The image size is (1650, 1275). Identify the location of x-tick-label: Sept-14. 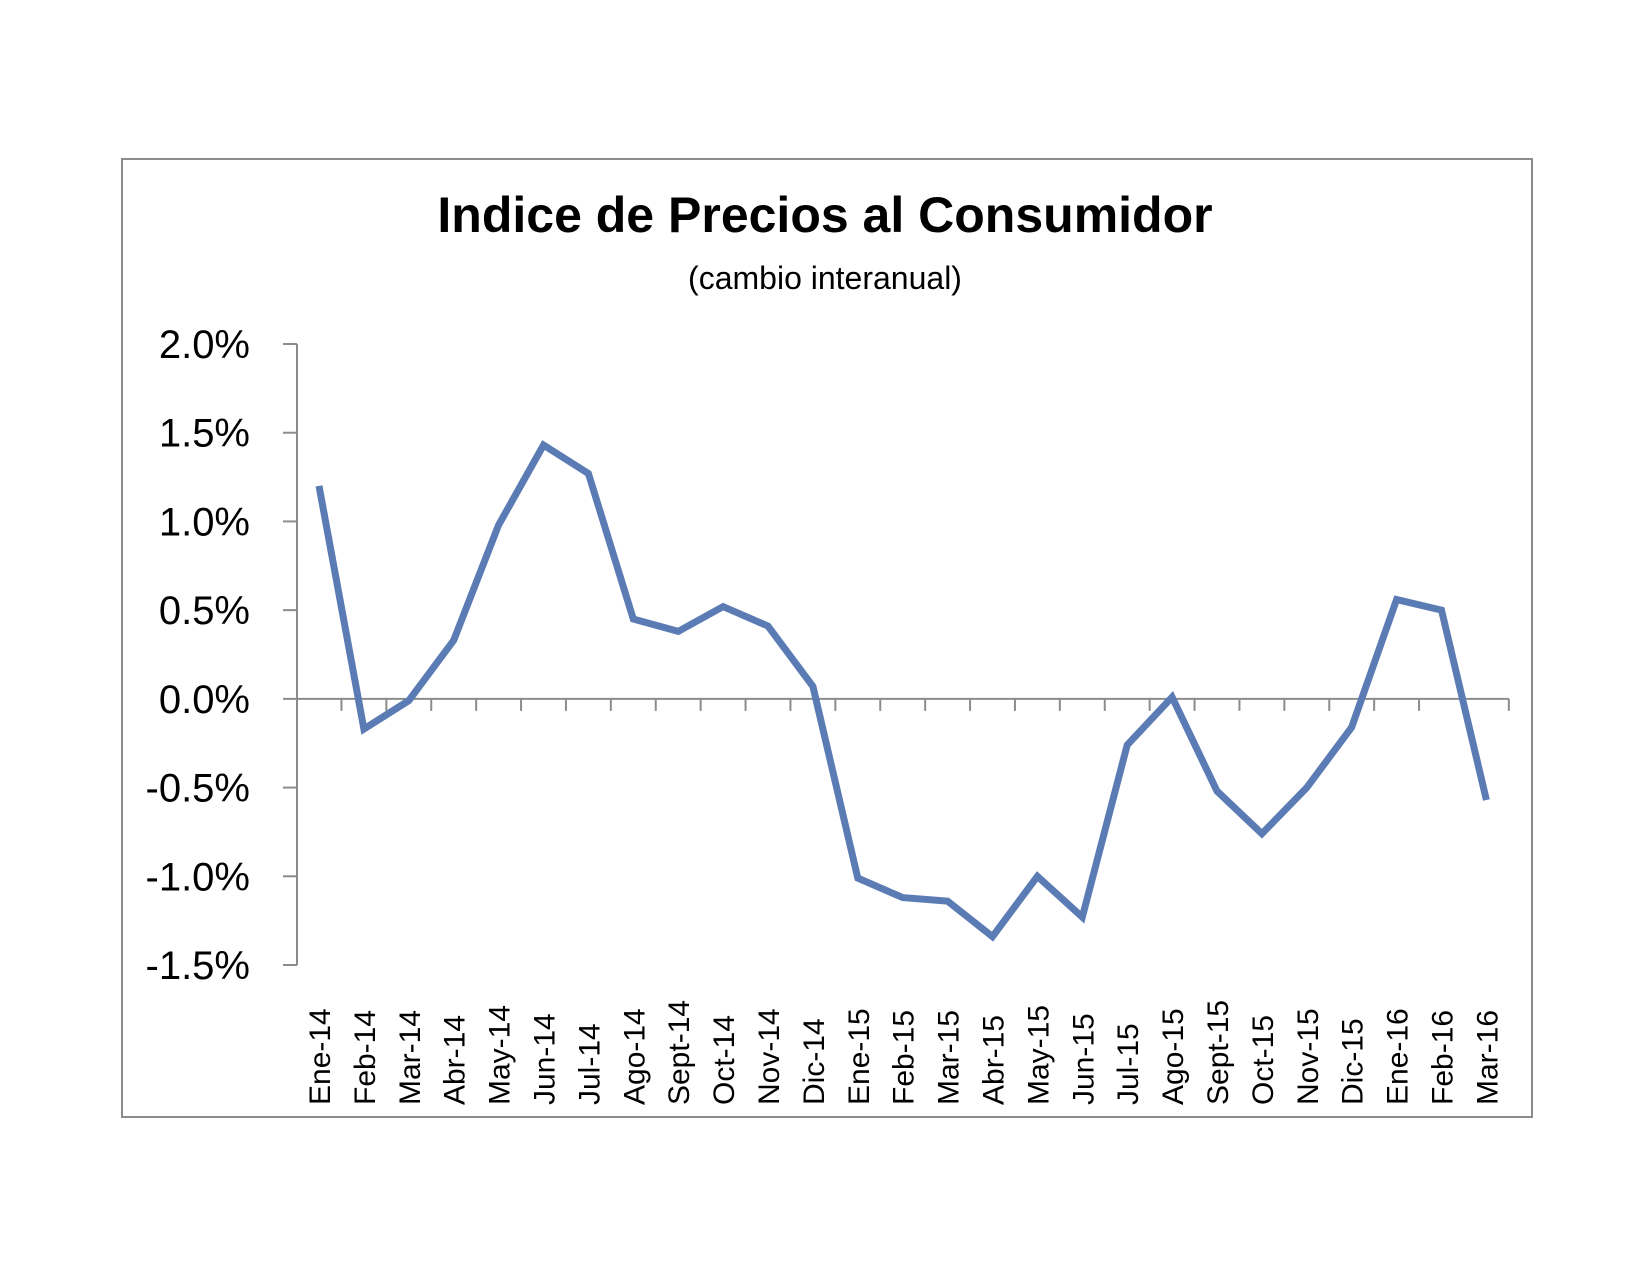
(679, 1052).